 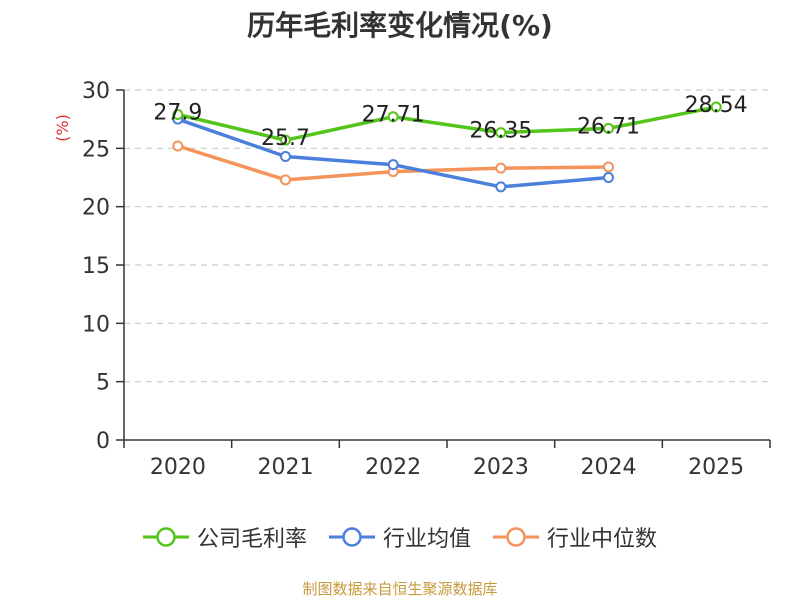 I want to click on data-label: 27.71, so click(x=393, y=115).